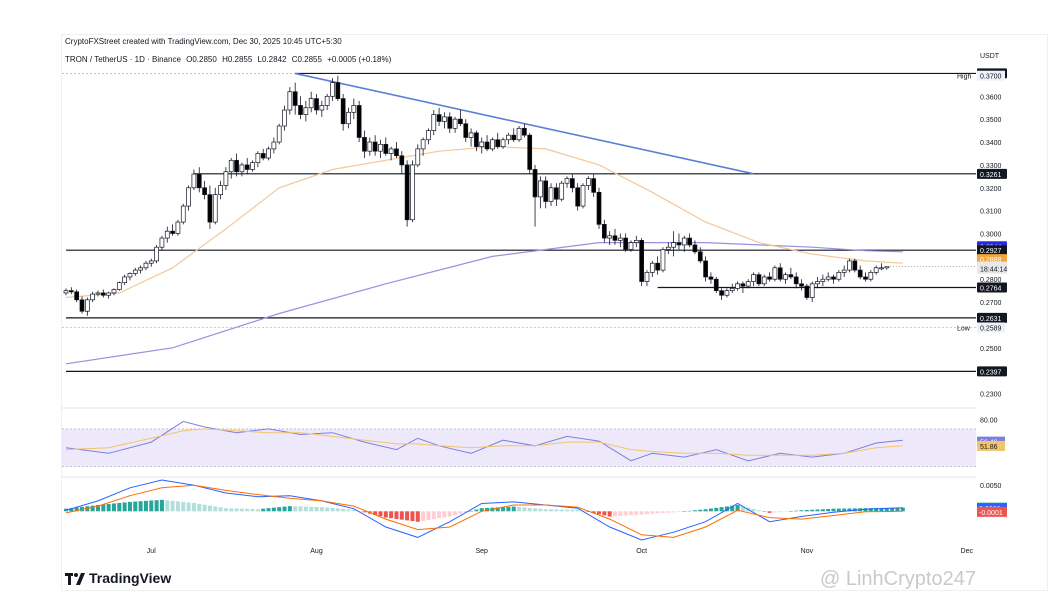 This screenshot has height=608, width=1053. What do you see at coordinates (991, 143) in the screenshot?
I see `price-axis-tick: 0.3400` at bounding box center [991, 143].